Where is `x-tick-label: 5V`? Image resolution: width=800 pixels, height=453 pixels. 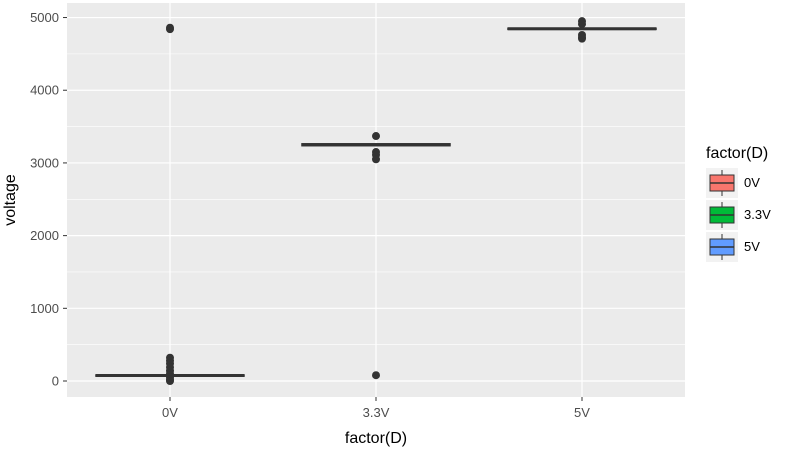 x-tick-label: 5V is located at coordinates (582, 412).